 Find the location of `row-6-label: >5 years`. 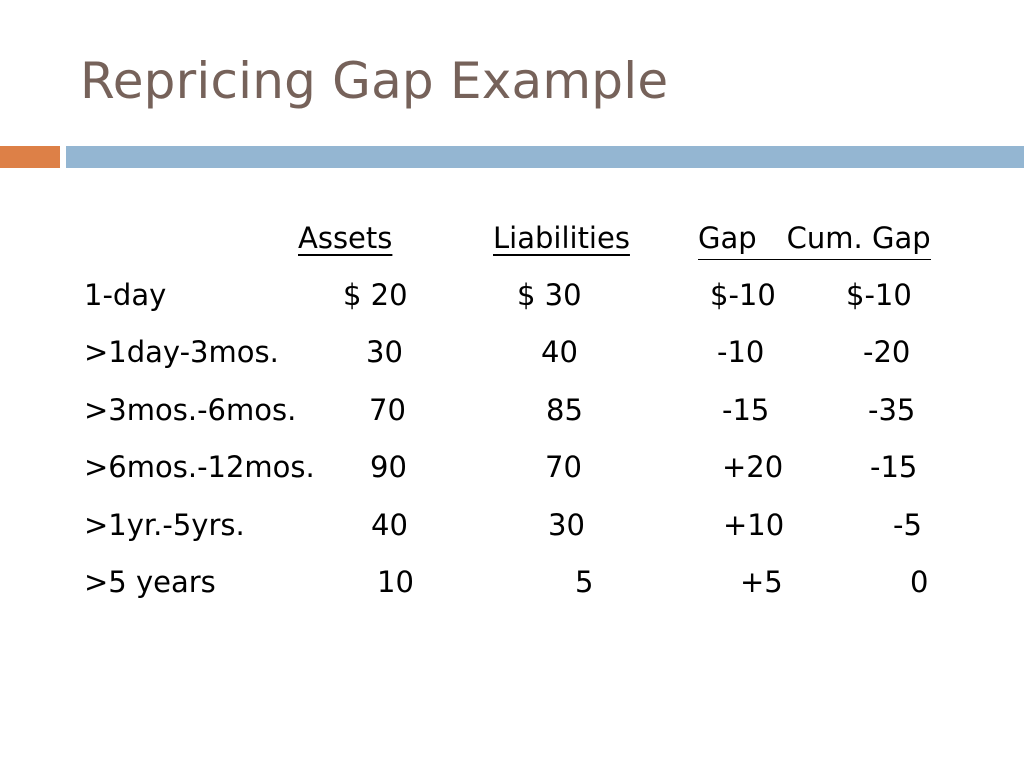

row-6-label: >5 years is located at coordinates (150, 582).